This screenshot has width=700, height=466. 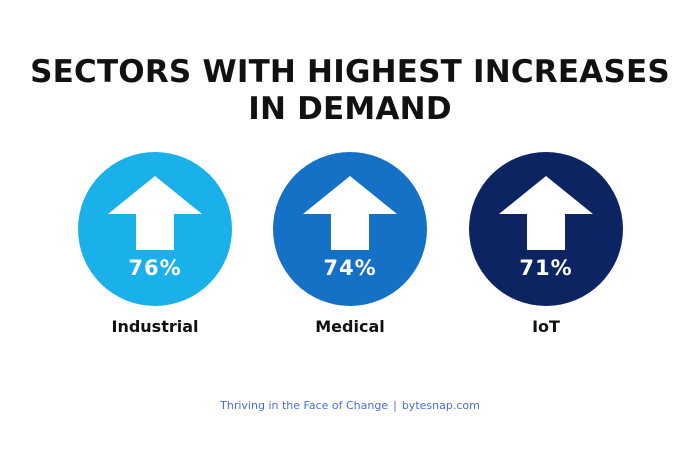 What do you see at coordinates (155, 268) in the screenshot?
I see `industrial-percentage: 76%` at bounding box center [155, 268].